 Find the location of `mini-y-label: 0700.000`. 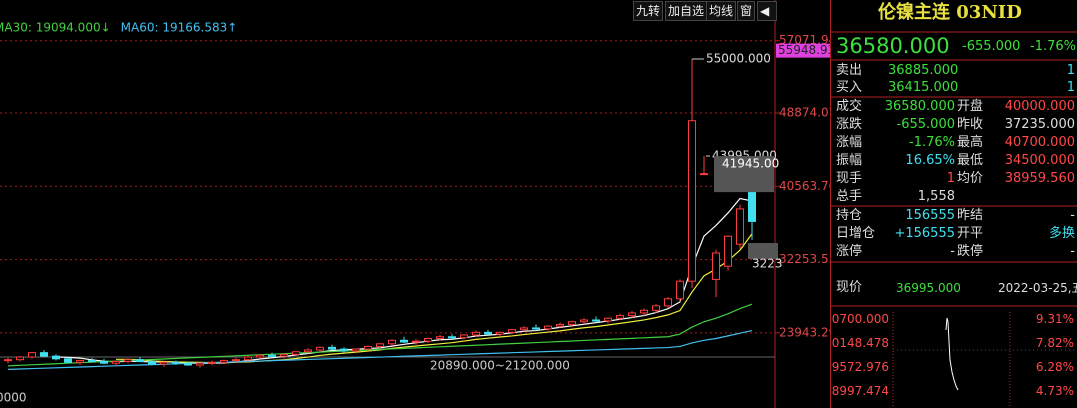

mini-y-label: 0700.000 is located at coordinates (860, 319).